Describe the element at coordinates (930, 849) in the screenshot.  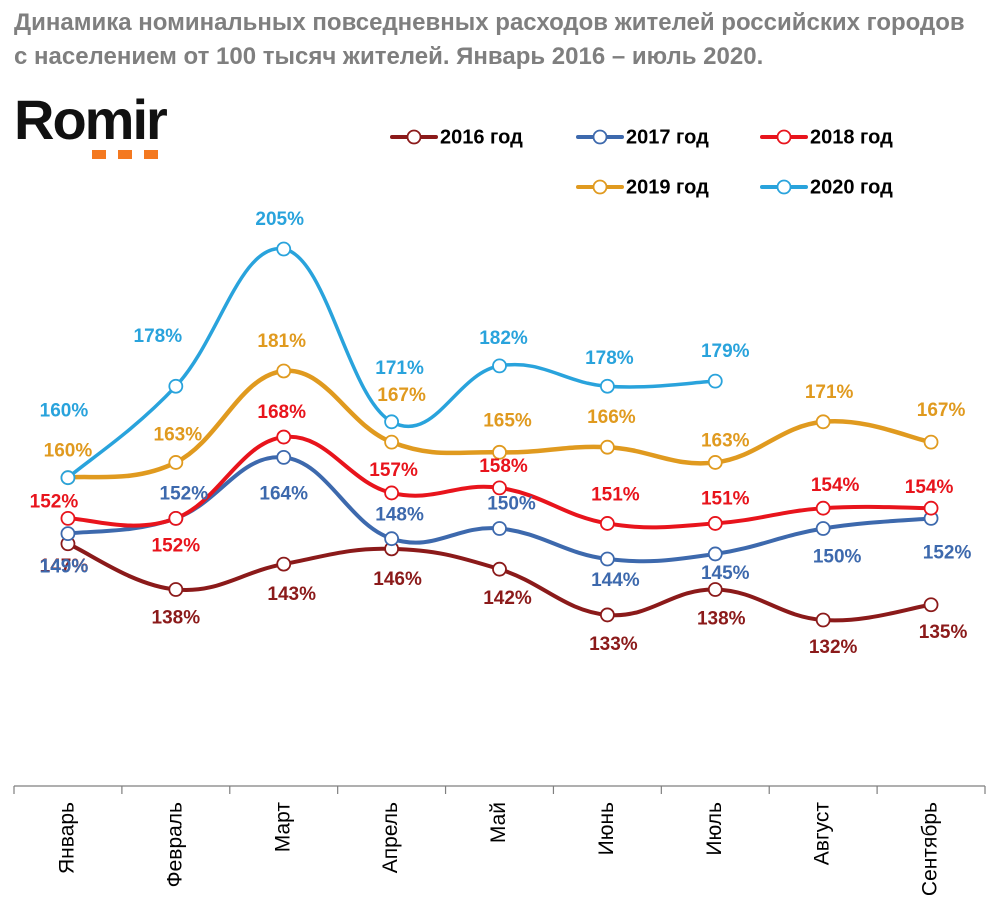
I see `x-tick-label: Сентябрь` at that location.